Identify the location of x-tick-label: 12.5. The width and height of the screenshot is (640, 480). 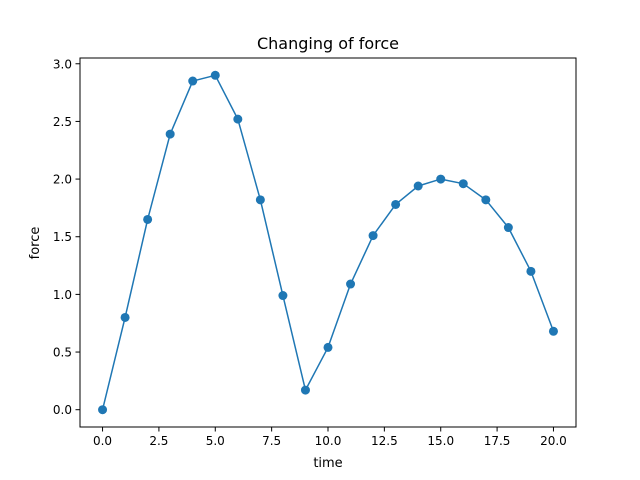
(384, 441).